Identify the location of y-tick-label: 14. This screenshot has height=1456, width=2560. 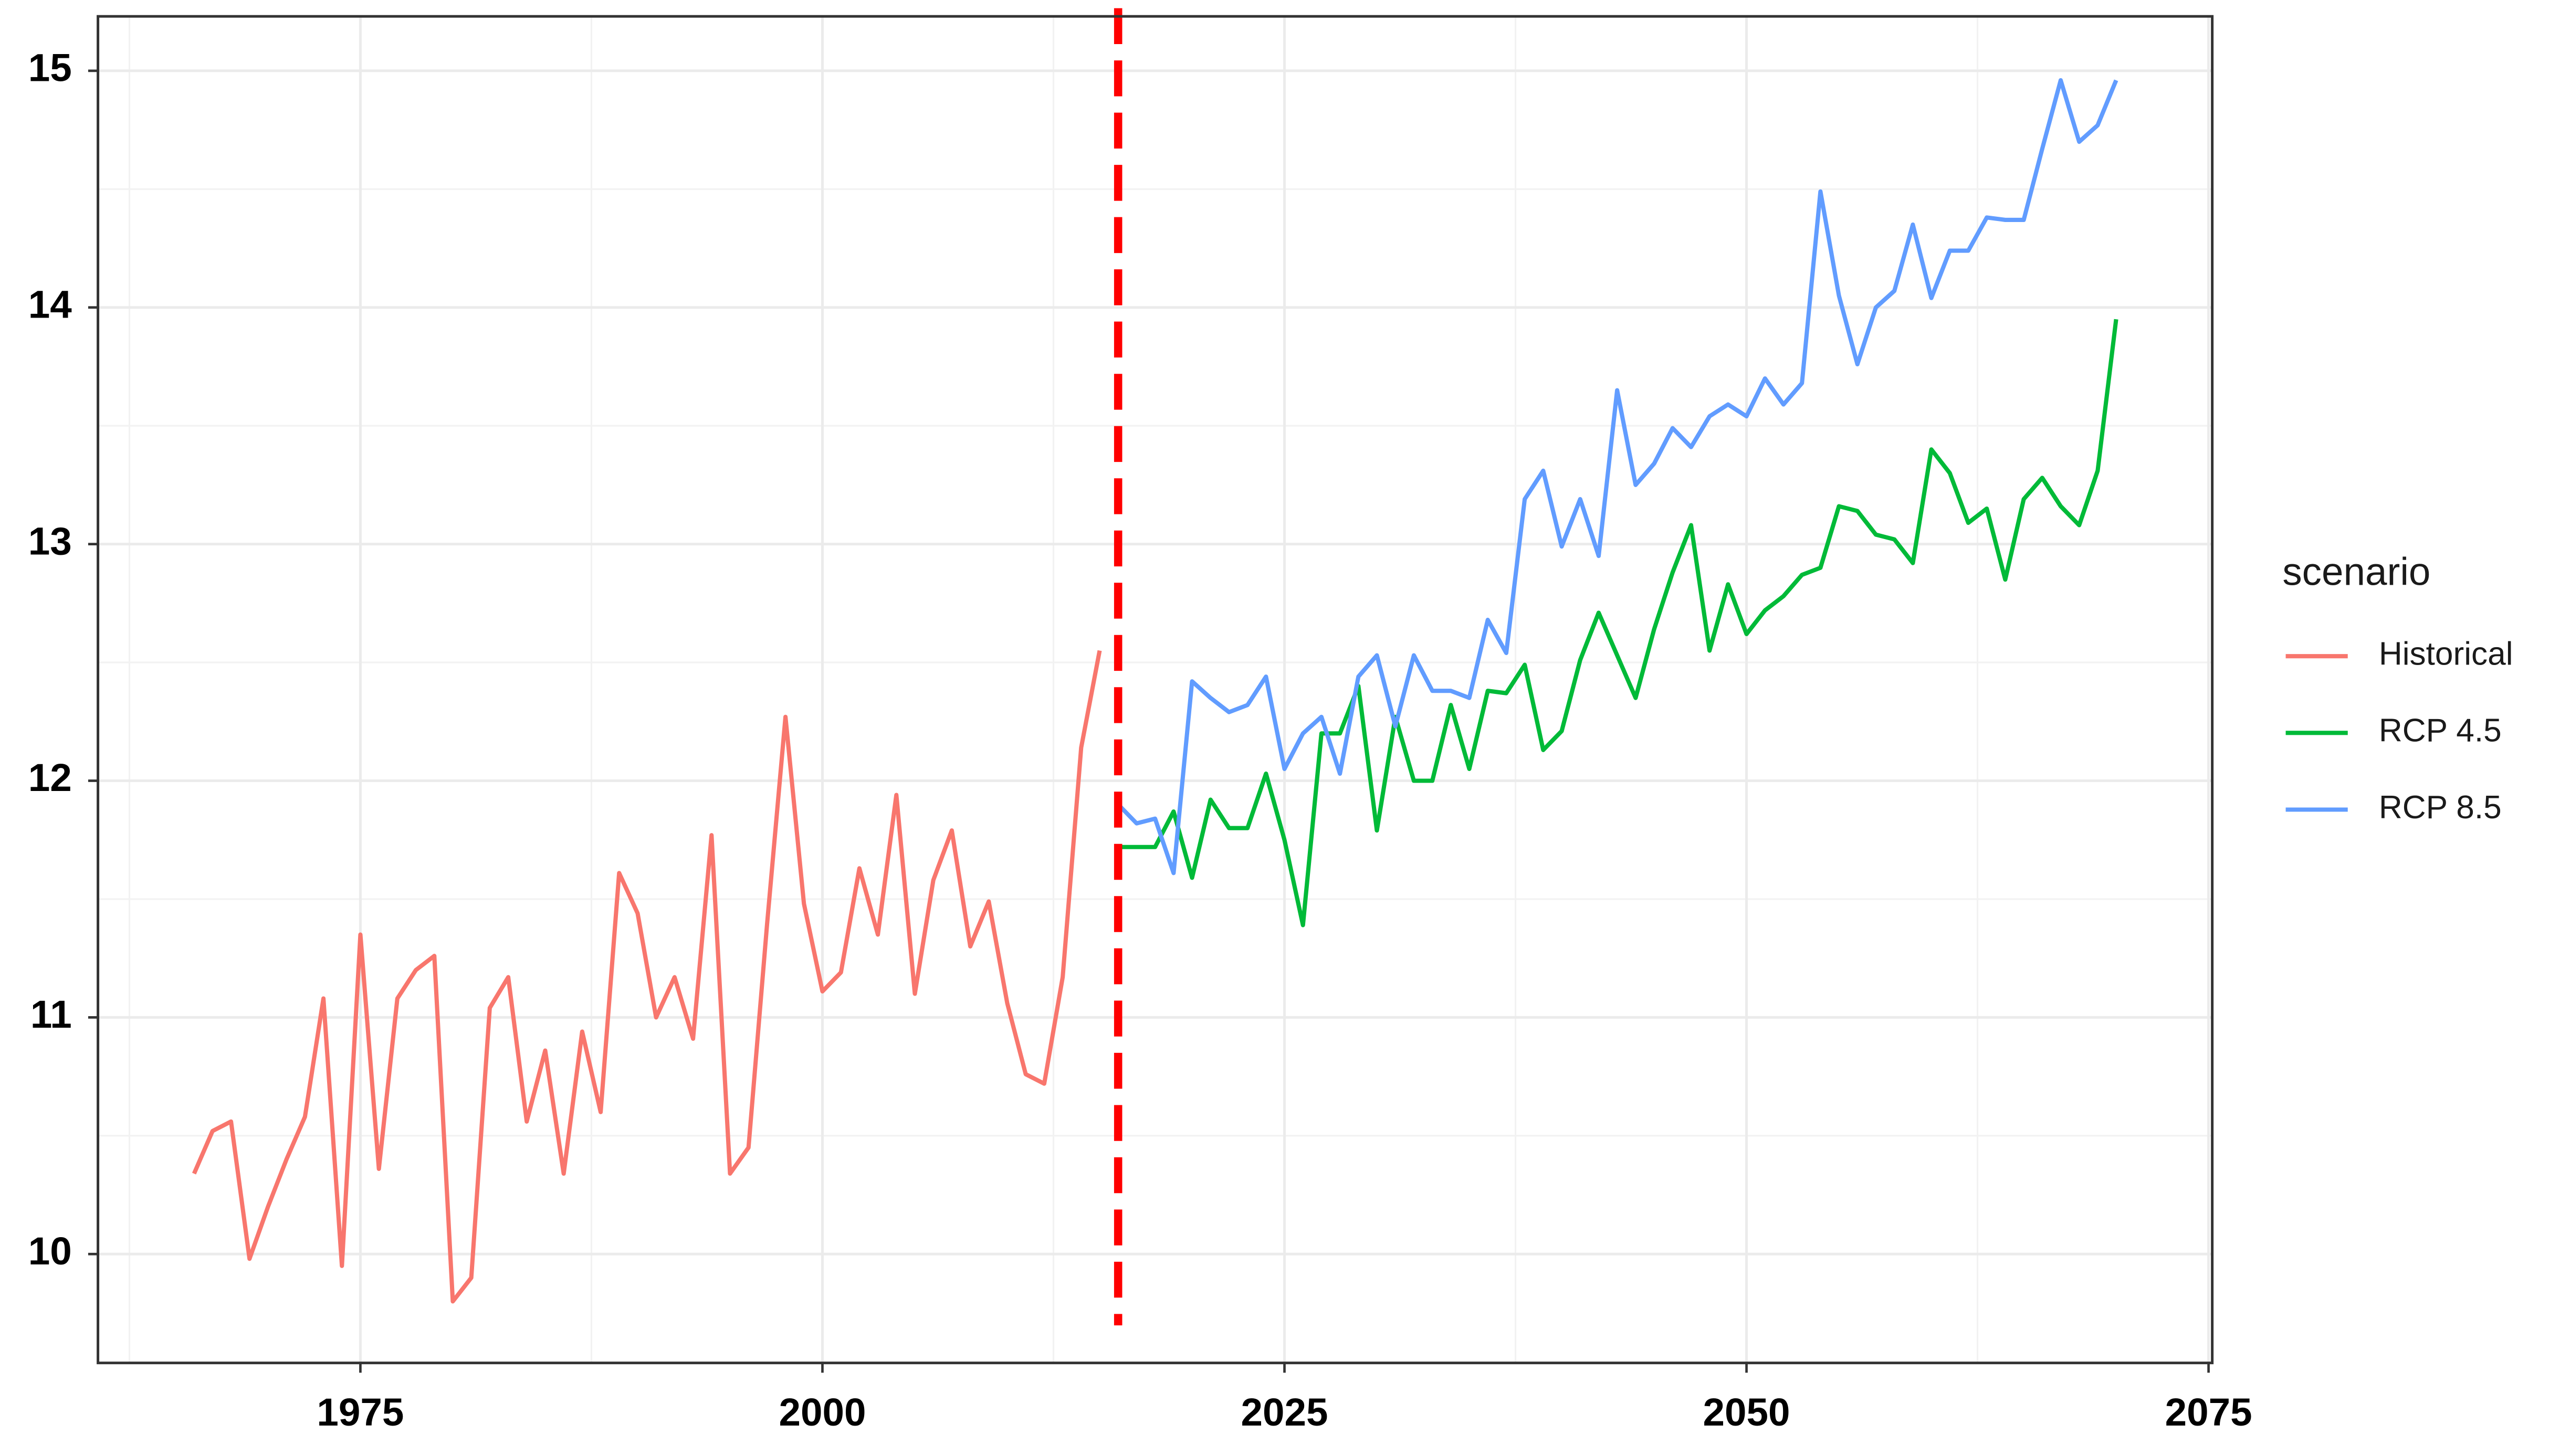
(50, 304).